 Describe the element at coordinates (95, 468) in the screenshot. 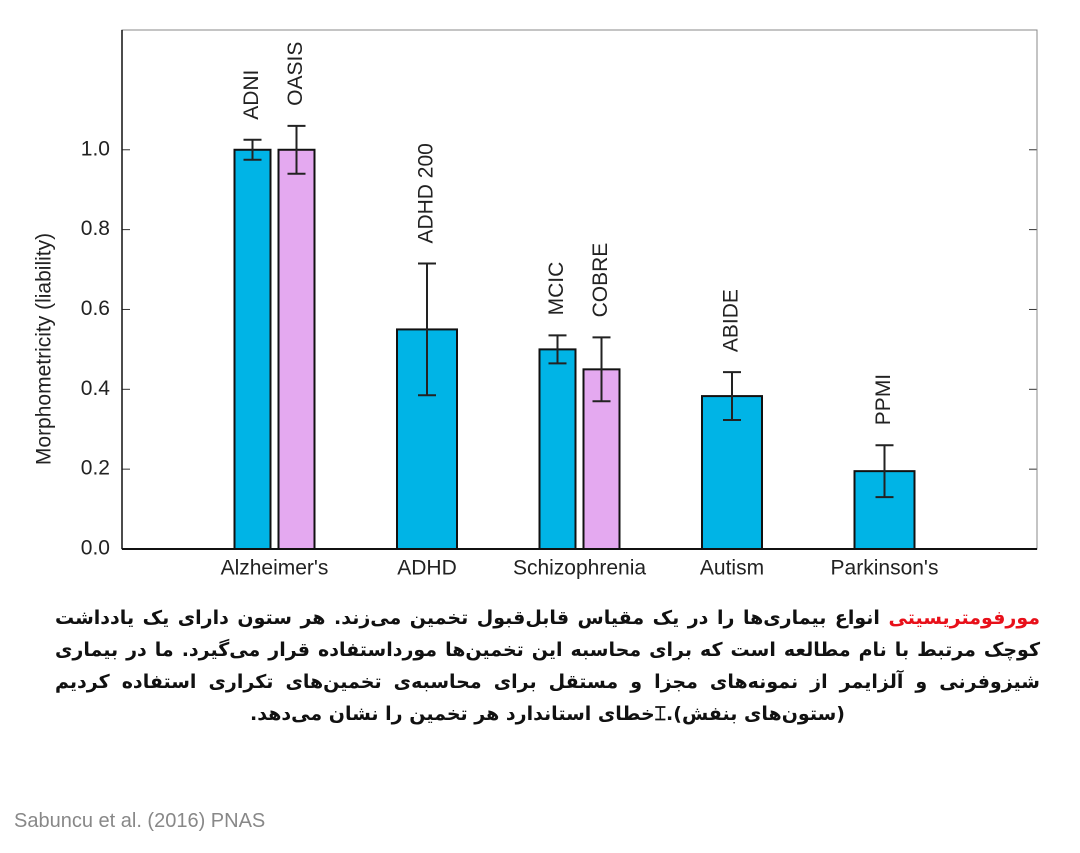

I see `y-tick-label: 0.2` at that location.